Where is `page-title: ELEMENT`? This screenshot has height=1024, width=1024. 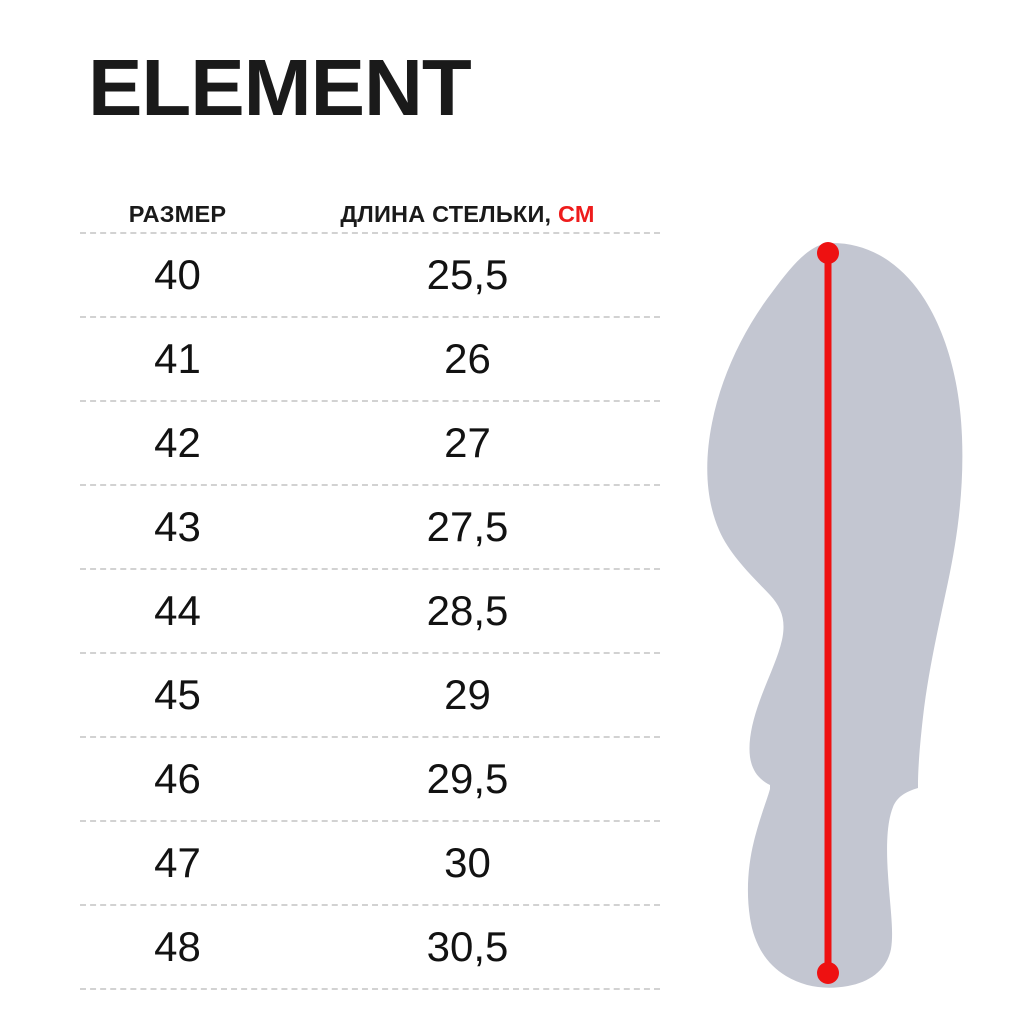 page-title: ELEMENT is located at coordinates (280, 87).